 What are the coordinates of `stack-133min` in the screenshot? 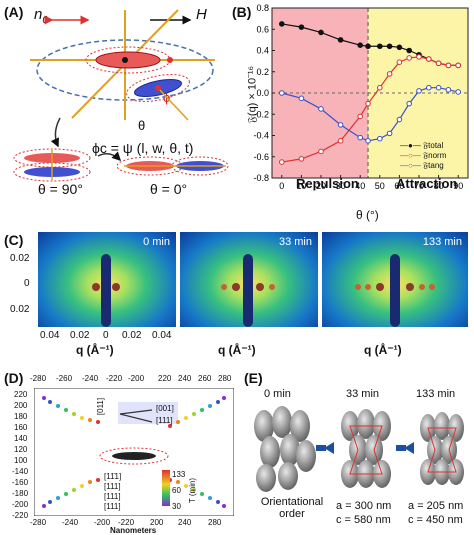 It's located at (442, 448).